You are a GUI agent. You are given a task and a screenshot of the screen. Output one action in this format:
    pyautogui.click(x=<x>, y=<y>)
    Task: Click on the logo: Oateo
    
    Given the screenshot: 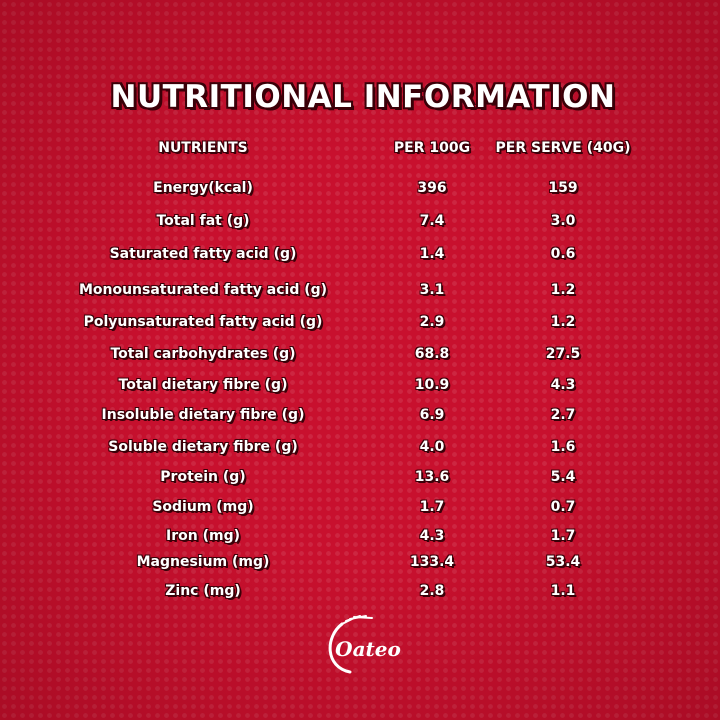 What is the action you would take?
    pyautogui.click(x=364, y=644)
    